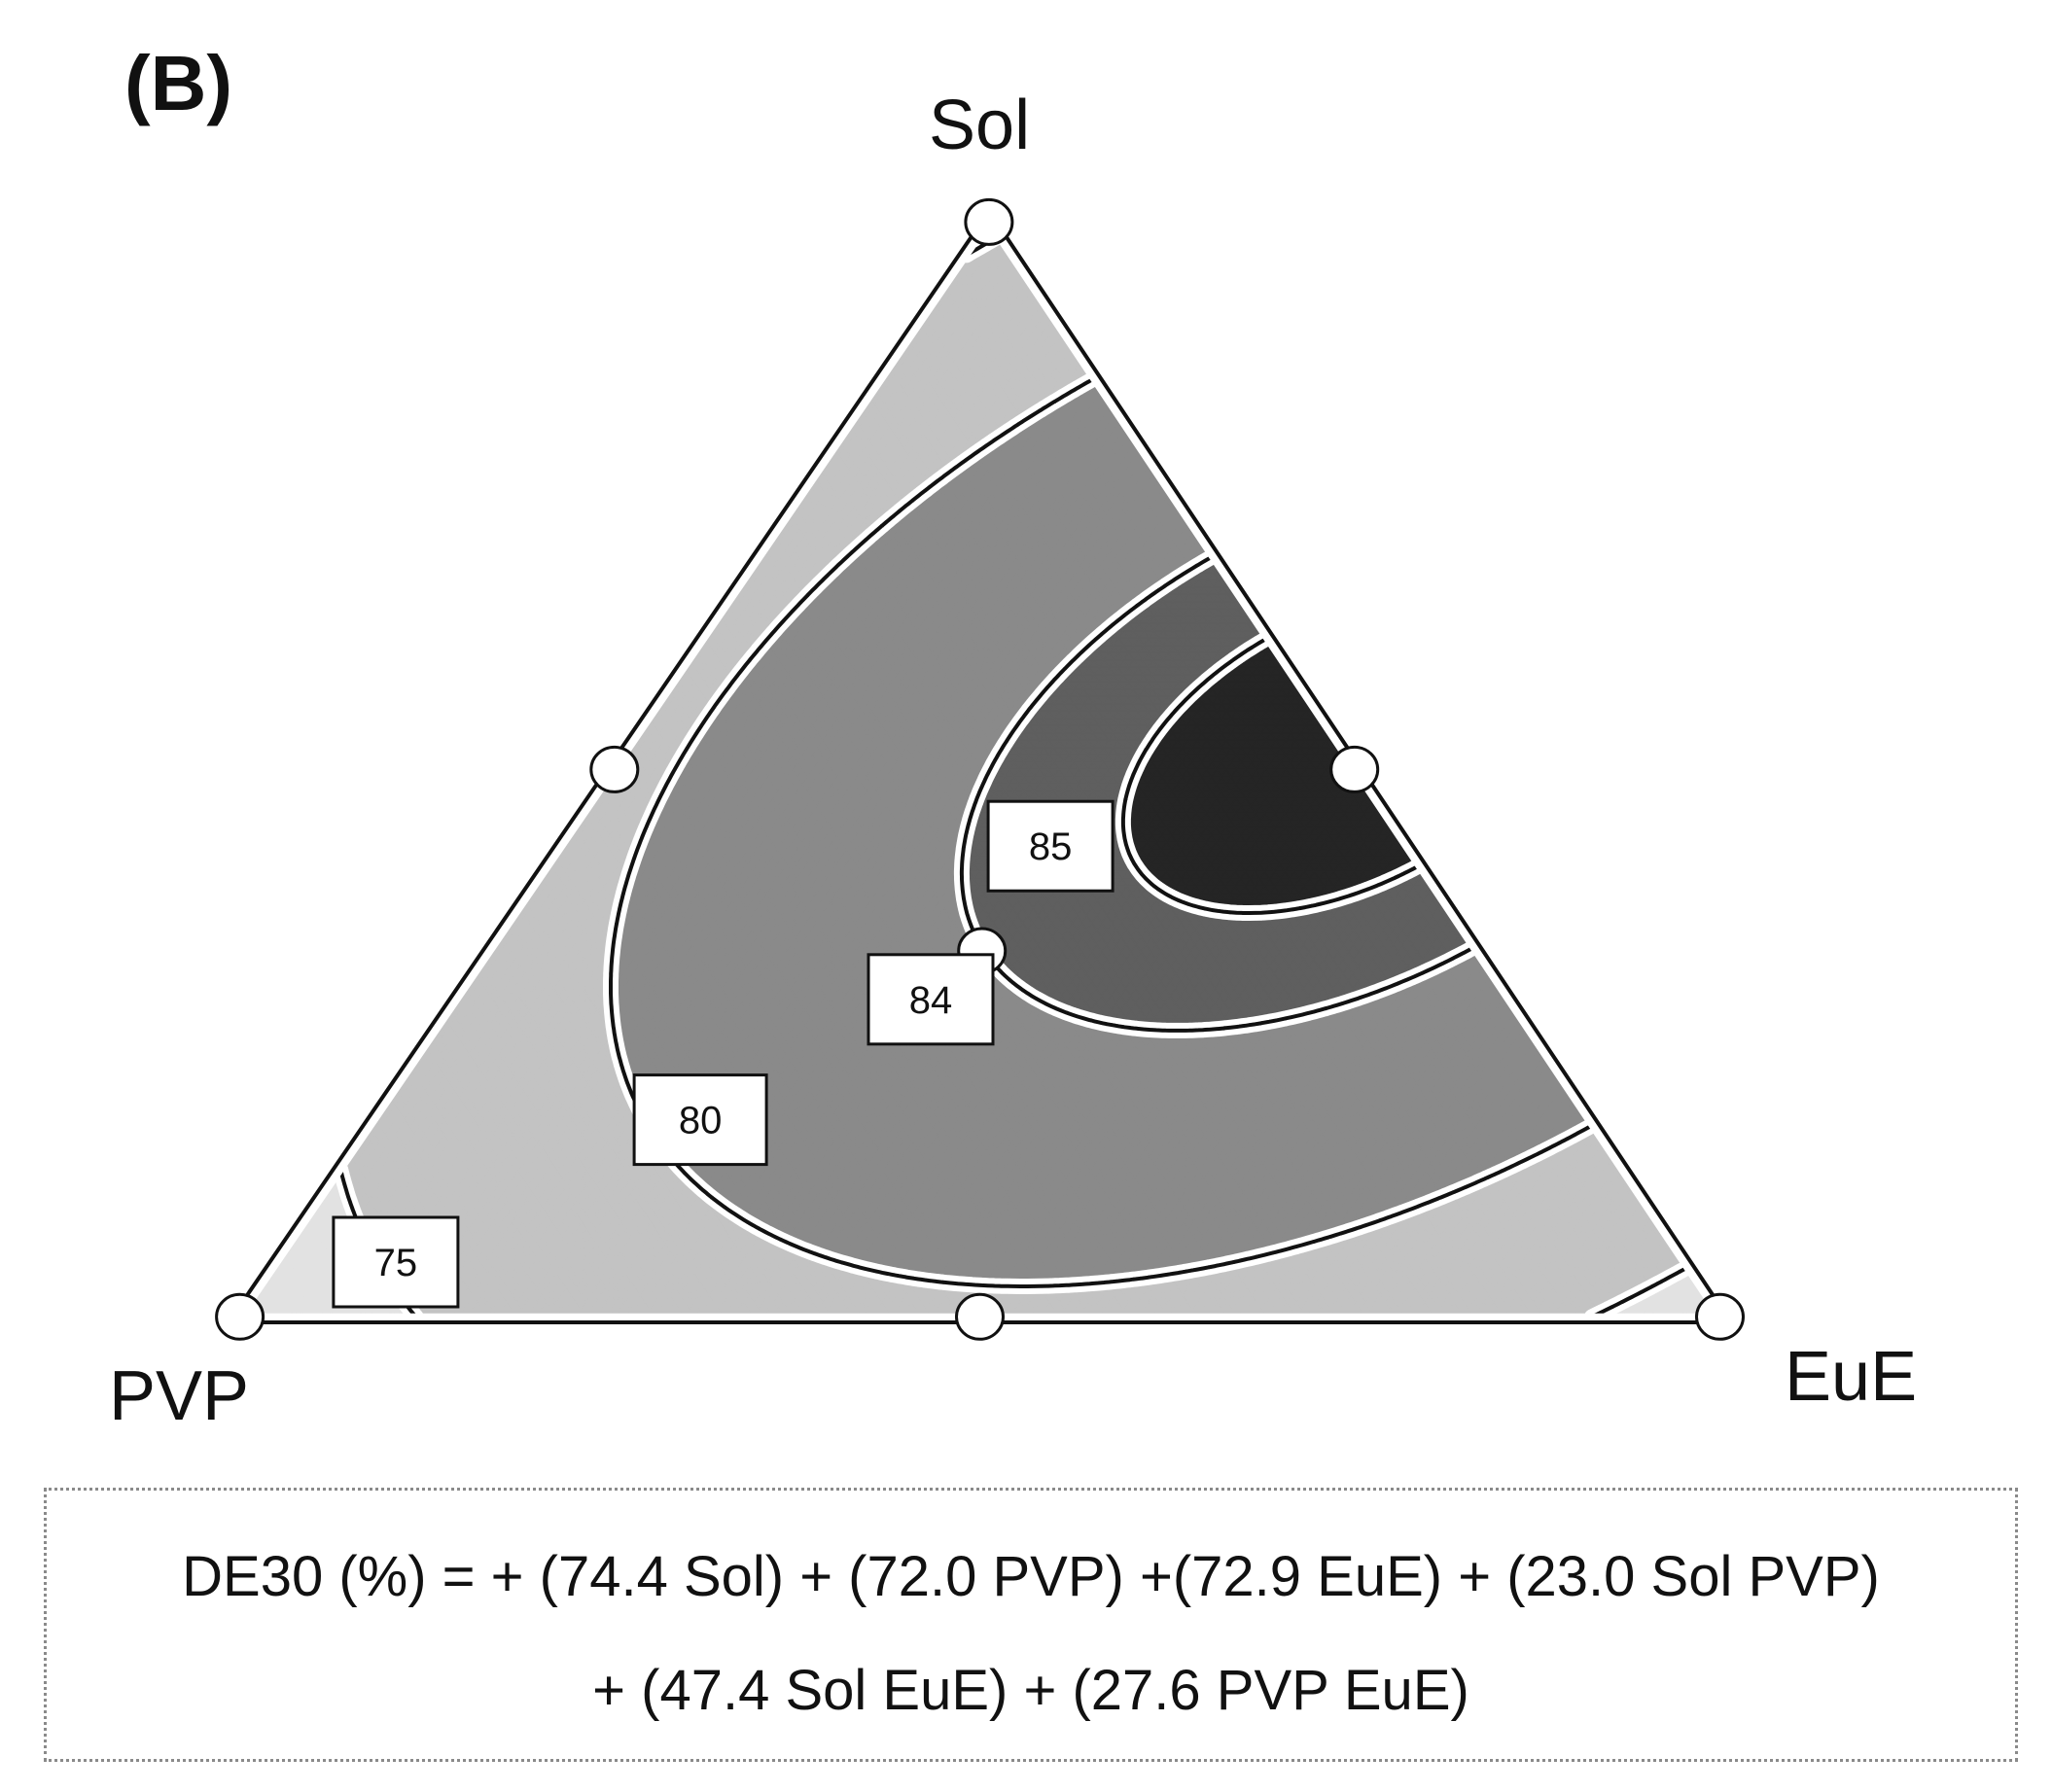  I want to click on vertex-label-top: Sol, so click(979, 126).